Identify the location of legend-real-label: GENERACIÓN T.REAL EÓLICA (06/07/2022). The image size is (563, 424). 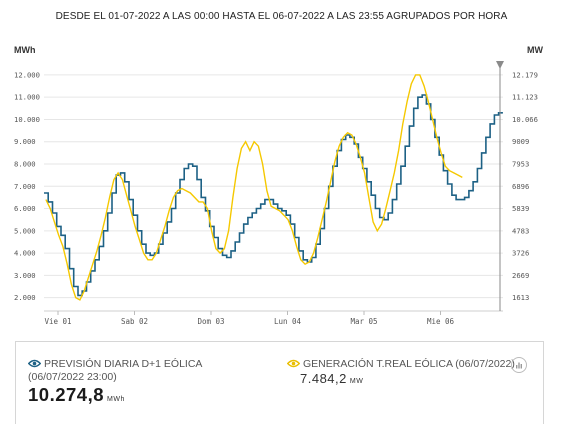
(409, 364).